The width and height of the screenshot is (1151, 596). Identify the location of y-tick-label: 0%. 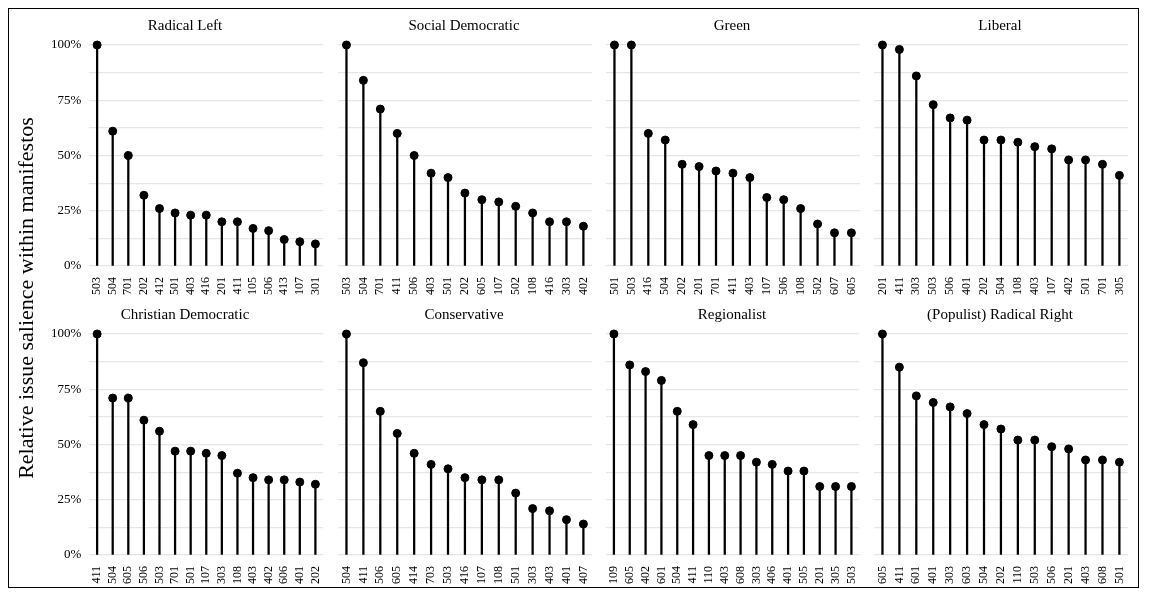
(72, 265).